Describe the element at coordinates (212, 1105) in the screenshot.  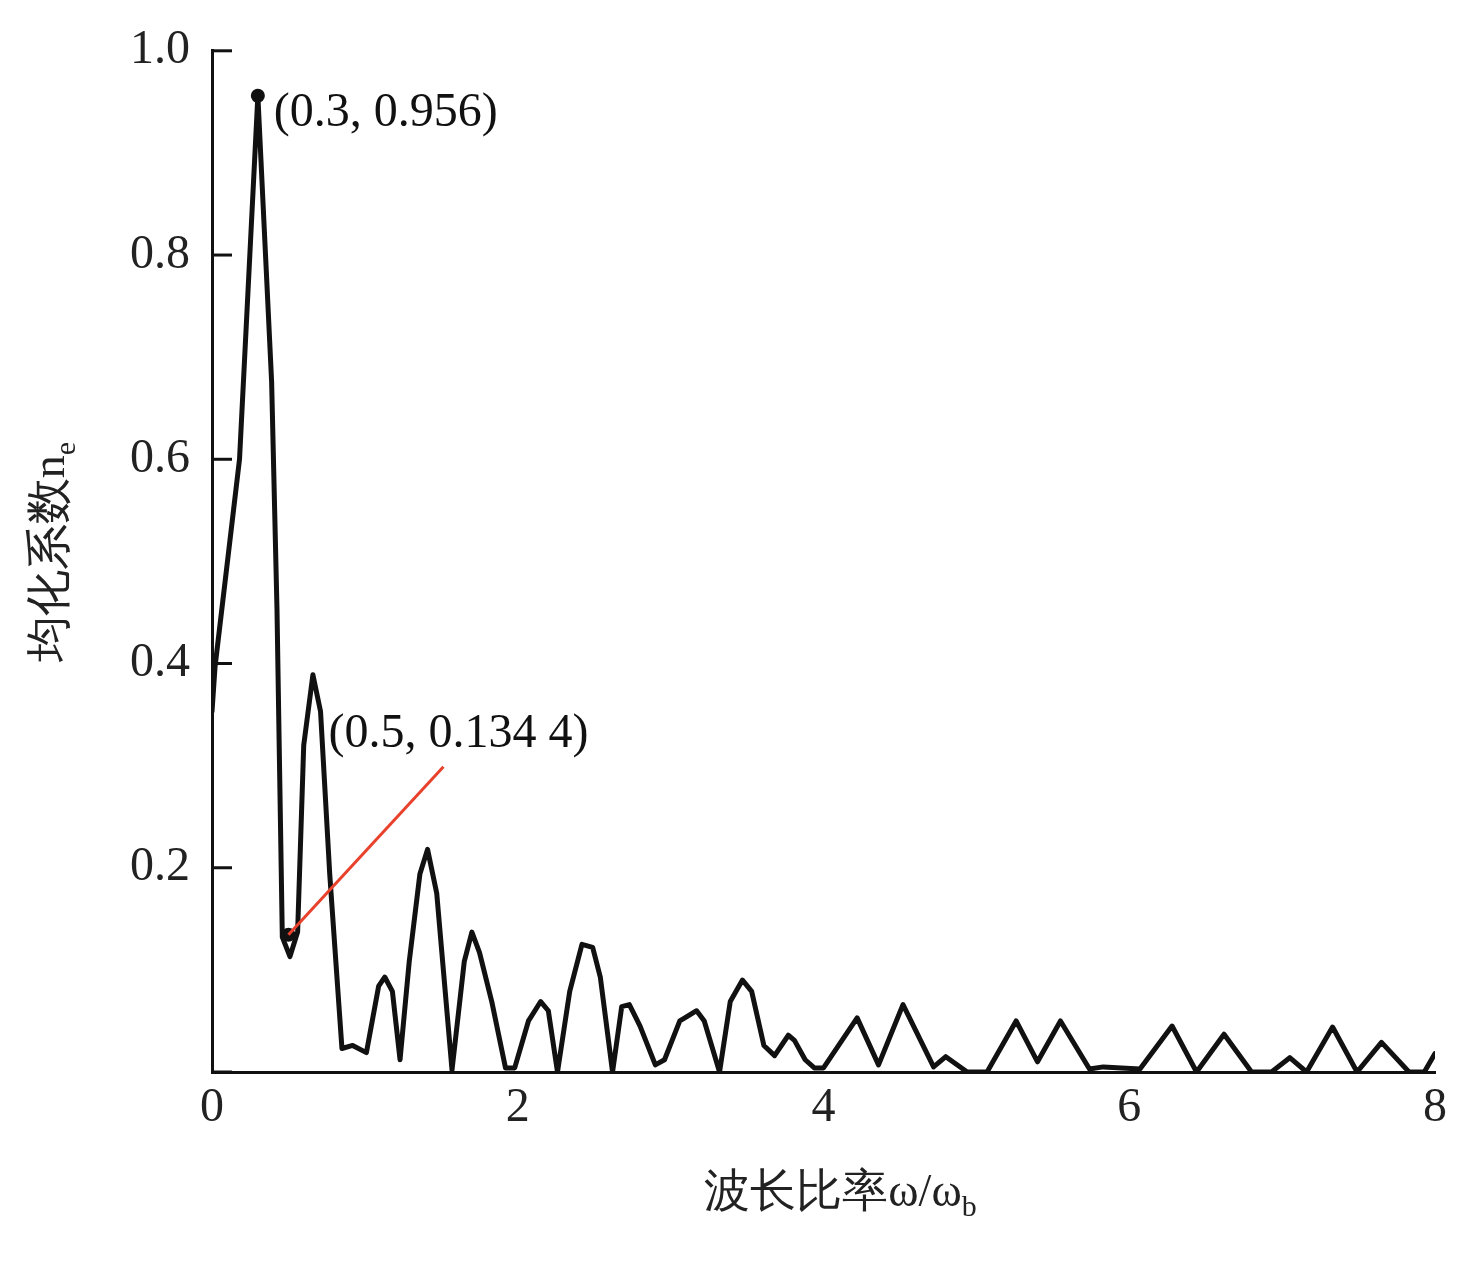
I see `x-tick-label: 0` at that location.